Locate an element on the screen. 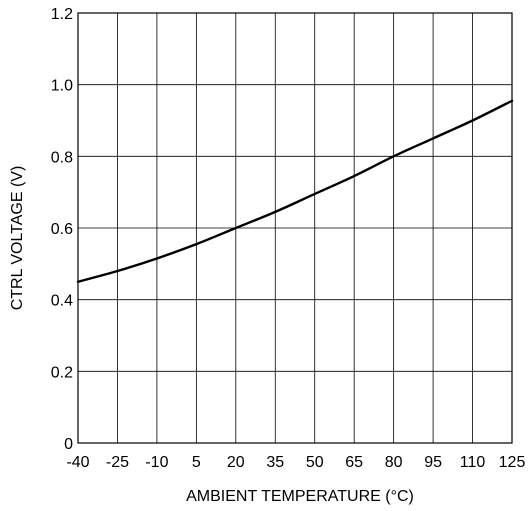 This screenshot has width=530, height=511. x-tick-label: 95 is located at coordinates (433, 462).